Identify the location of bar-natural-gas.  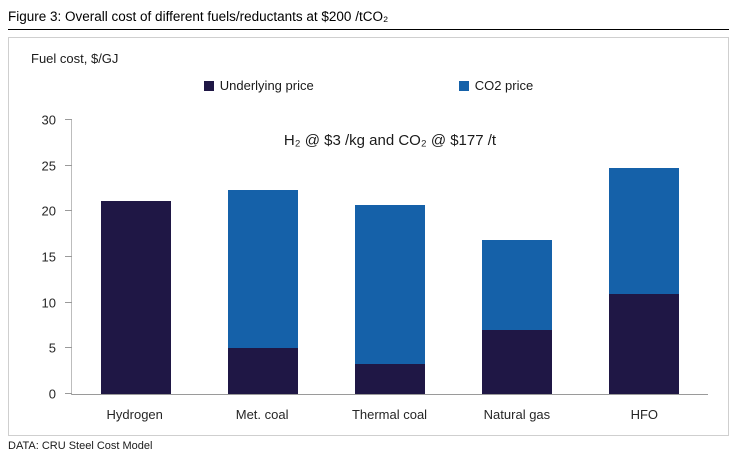
(517, 257).